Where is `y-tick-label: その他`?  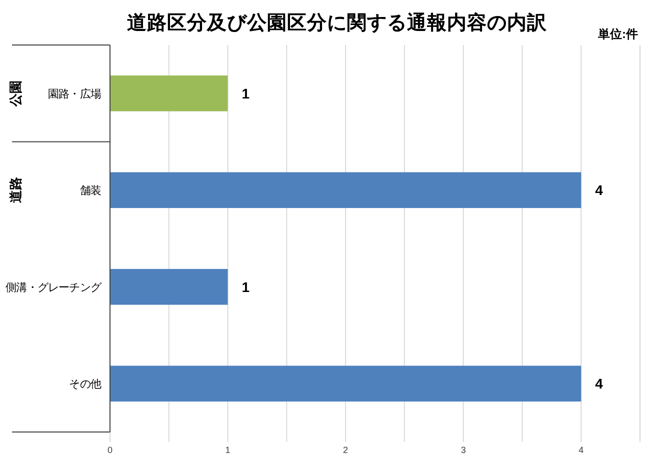 y-tick-label: その他 is located at coordinates (85, 384).